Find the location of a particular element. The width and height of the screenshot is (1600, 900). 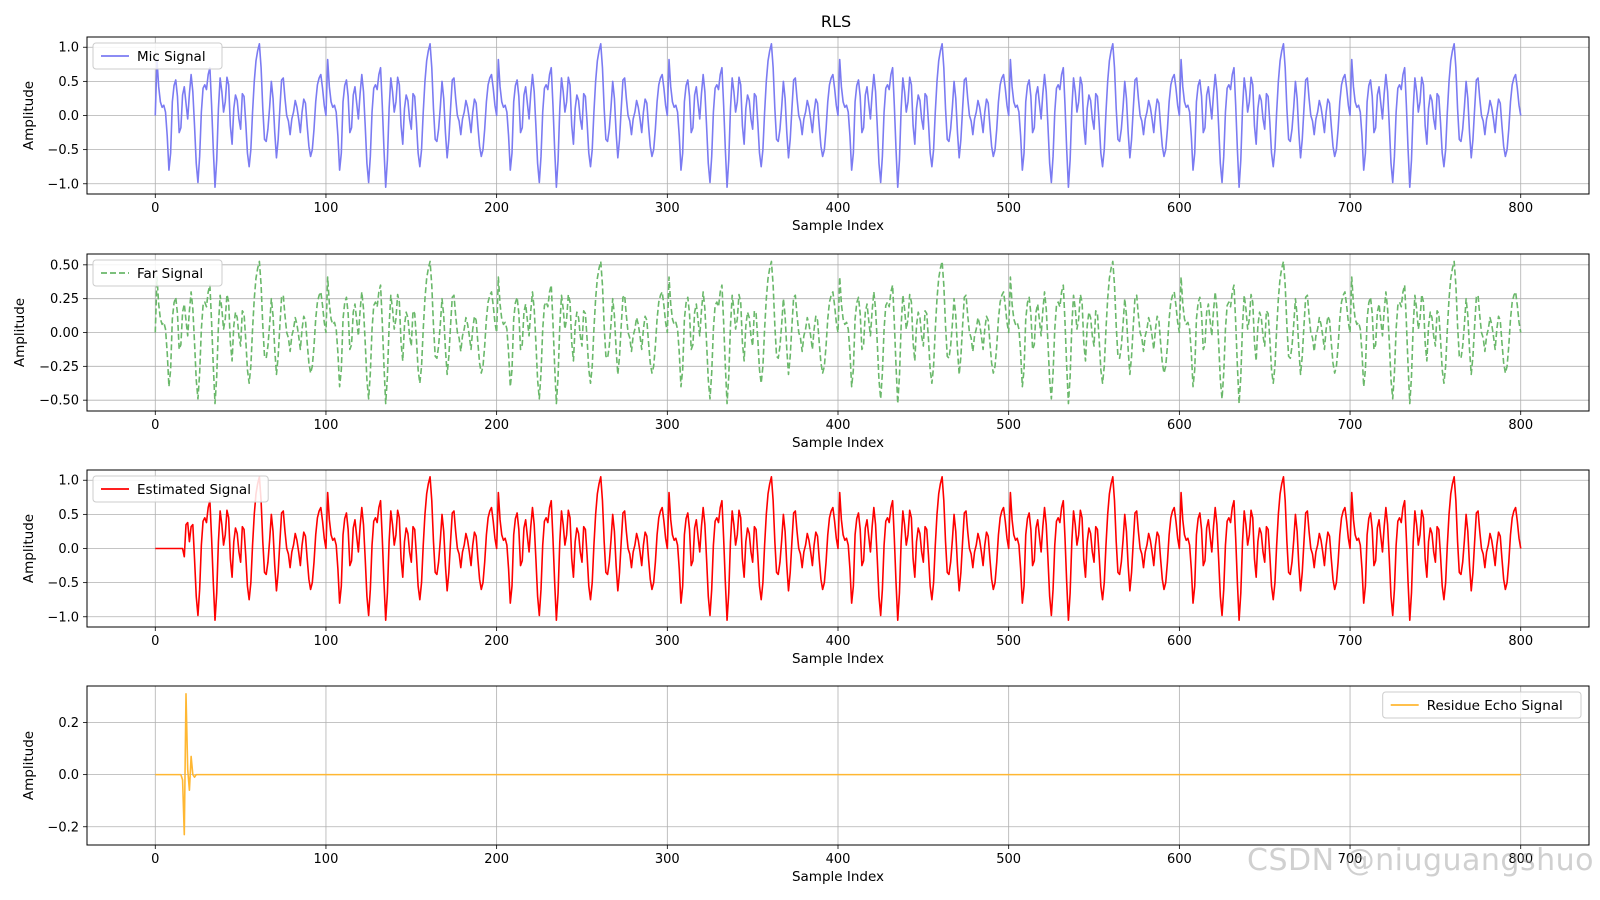

legend: Mic Signal is located at coordinates (157, 56).